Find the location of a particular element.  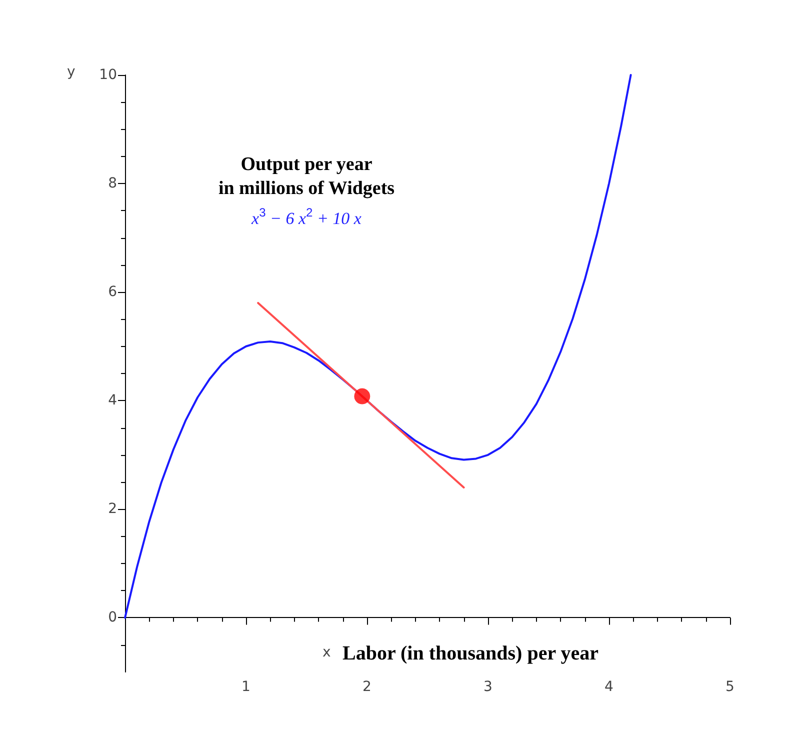

annotation: Labor (in thousands) per year is located at coordinates (470, 653).